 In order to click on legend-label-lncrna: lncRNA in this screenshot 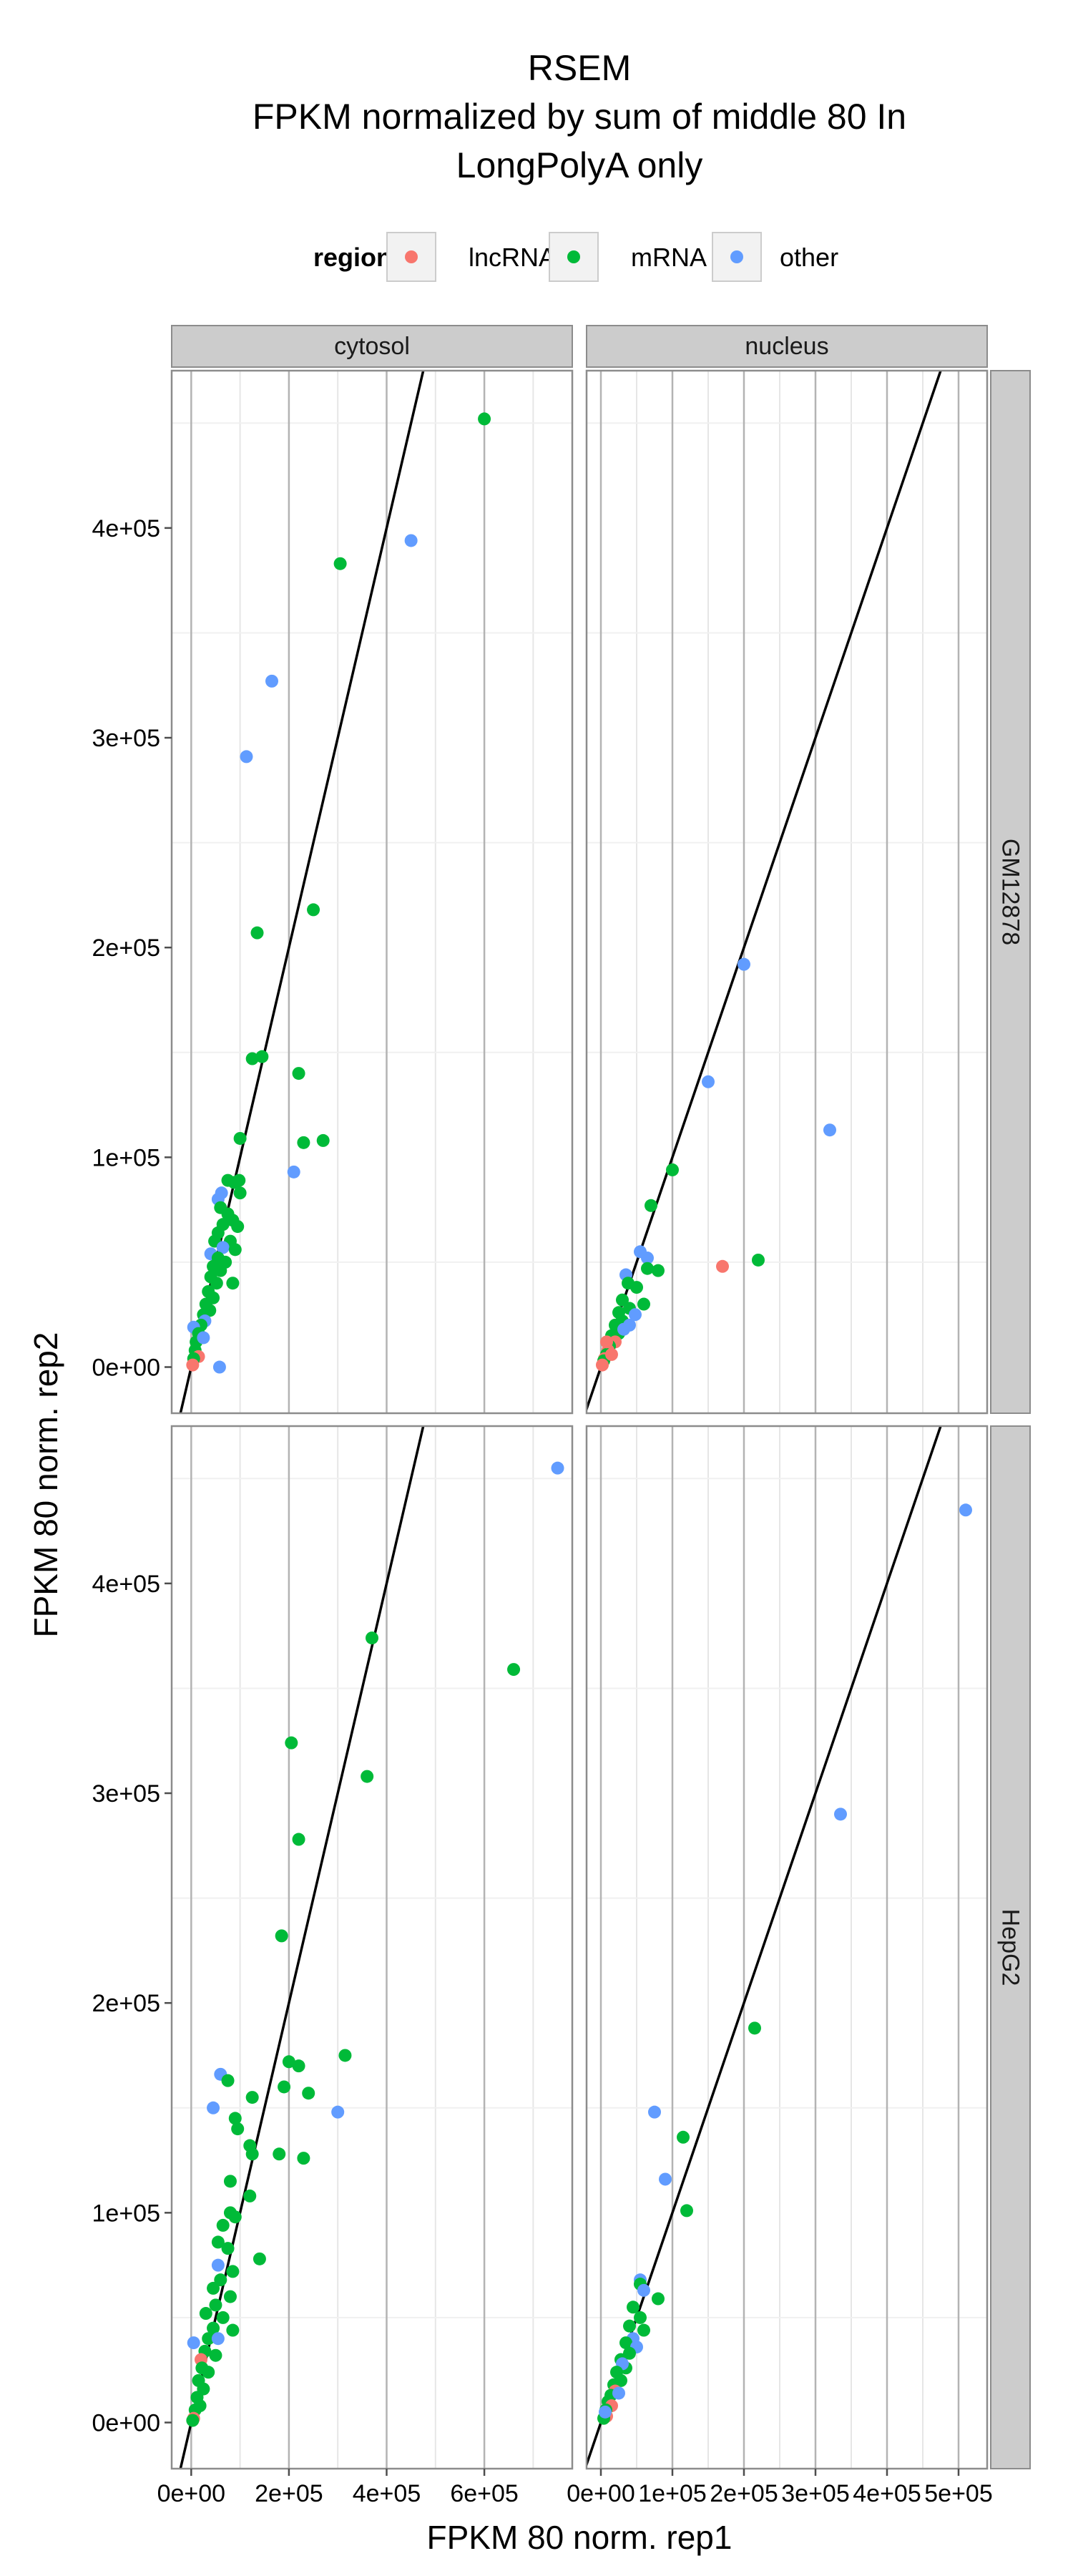, I will do `click(512, 257)`.